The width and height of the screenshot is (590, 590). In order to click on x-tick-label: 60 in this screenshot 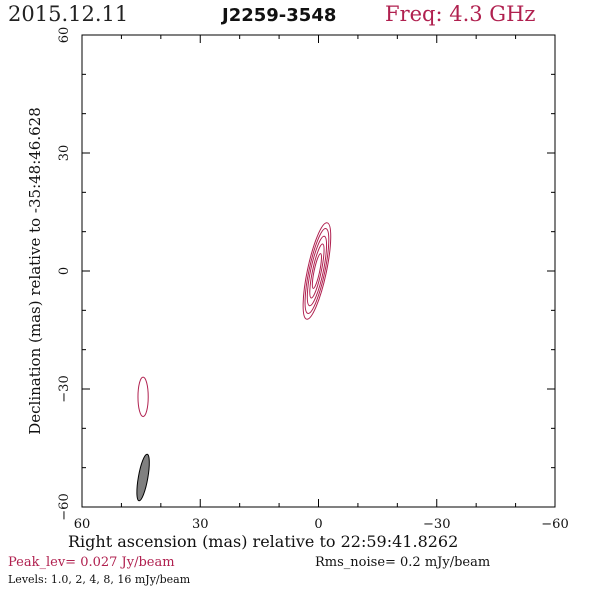, I will do `click(82, 524)`.